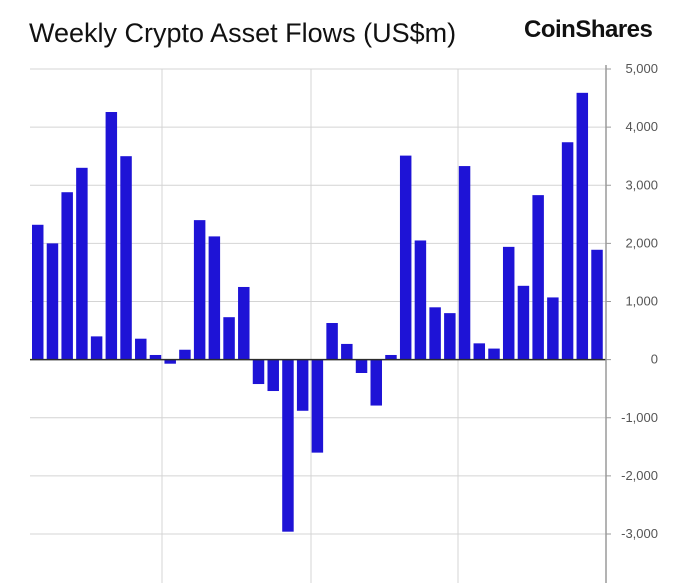 Image resolution: width=681 pixels, height=583 pixels. What do you see at coordinates (639, 475) in the screenshot?
I see `y-tick-label: -2,000` at bounding box center [639, 475].